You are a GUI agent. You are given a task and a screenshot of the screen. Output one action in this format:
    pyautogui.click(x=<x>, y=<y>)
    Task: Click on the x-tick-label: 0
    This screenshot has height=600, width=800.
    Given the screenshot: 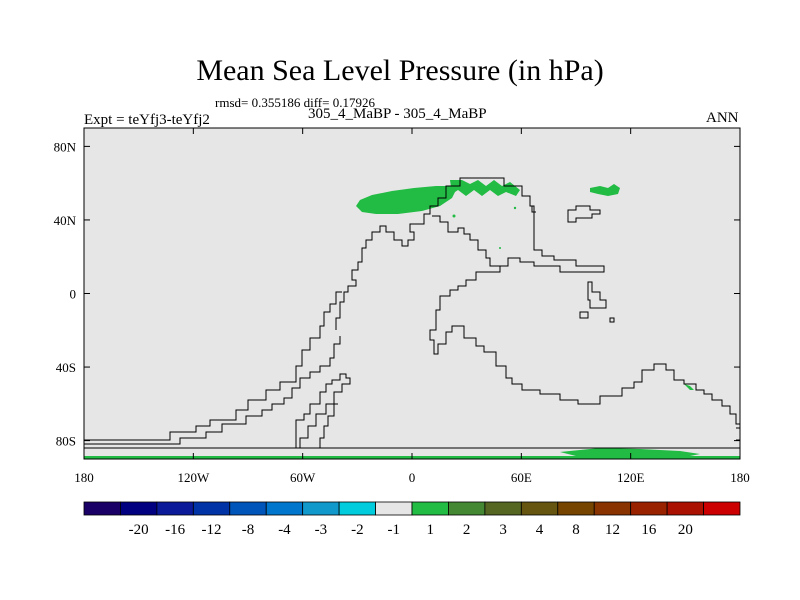 What is the action you would take?
    pyautogui.click(x=412, y=477)
    